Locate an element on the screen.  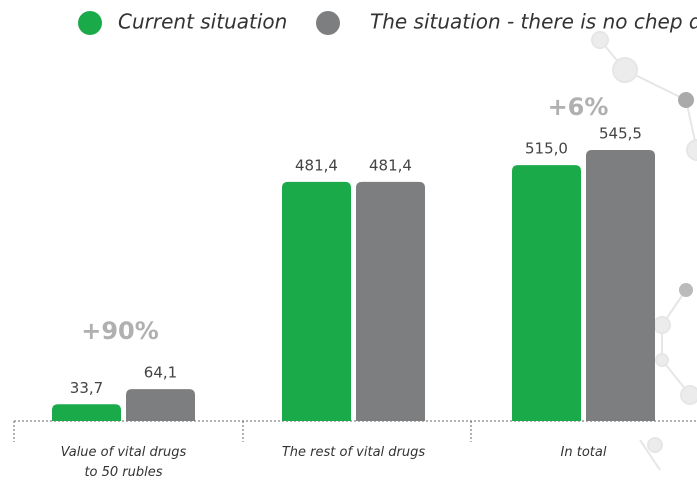
molecule-decoration is located at coordinates (644, 251).